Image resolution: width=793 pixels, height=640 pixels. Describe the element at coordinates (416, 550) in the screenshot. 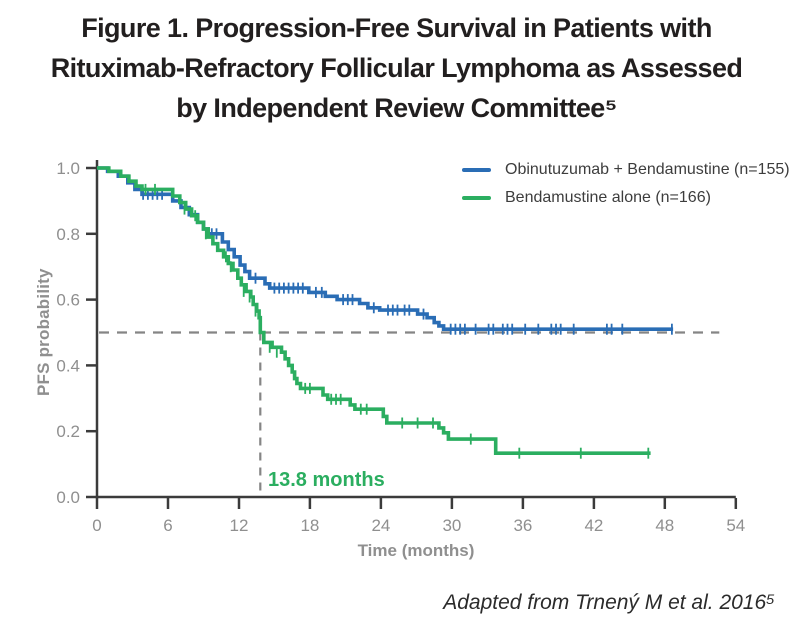

I see `x-axis-title: Time (months)` at that location.